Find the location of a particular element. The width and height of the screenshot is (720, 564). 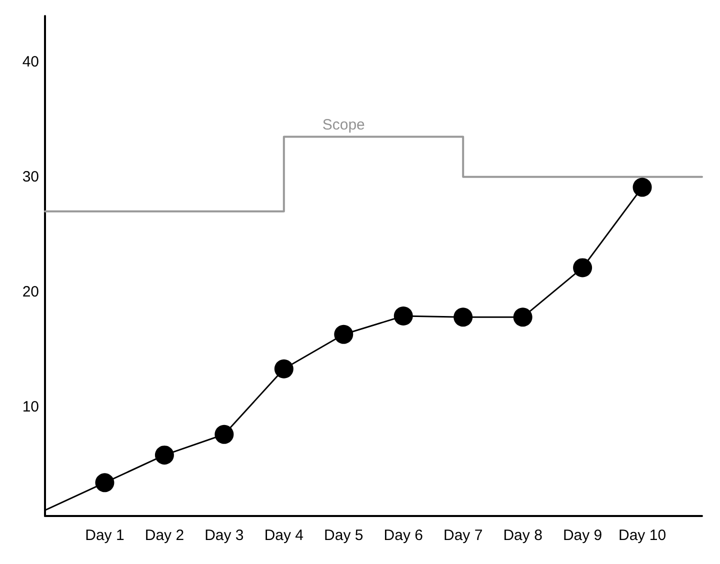

x-tick-label: Day 5 is located at coordinates (344, 535).